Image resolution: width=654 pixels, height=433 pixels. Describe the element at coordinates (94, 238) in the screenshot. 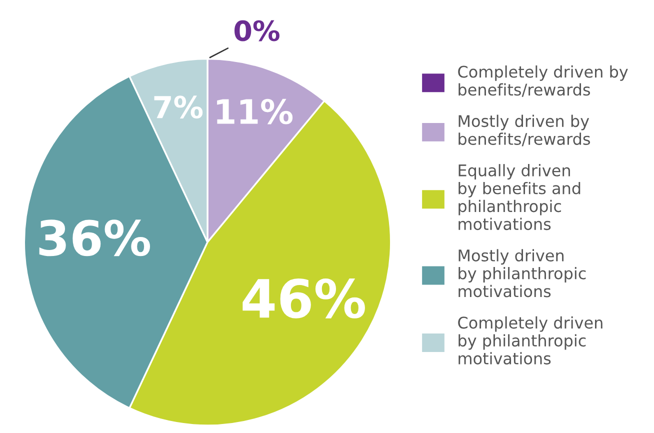

I see `data-label: 36%` at that location.